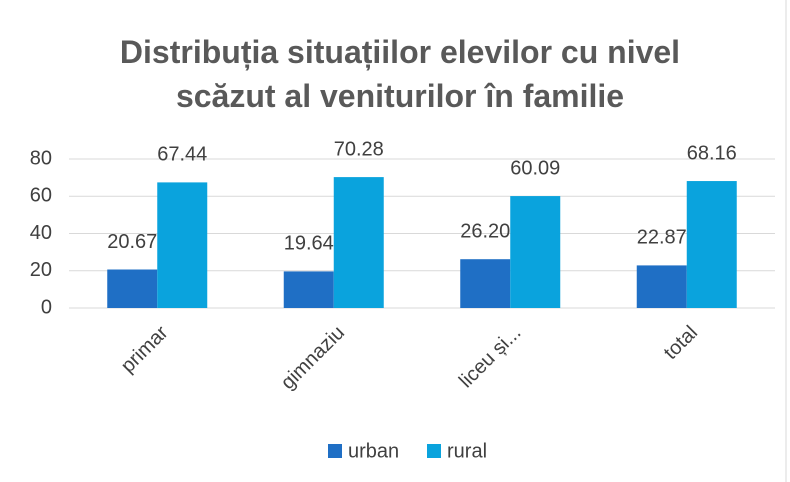 The height and width of the screenshot is (482, 790). Describe the element at coordinates (41, 233) in the screenshot. I see `y-tick-label: 40` at that location.